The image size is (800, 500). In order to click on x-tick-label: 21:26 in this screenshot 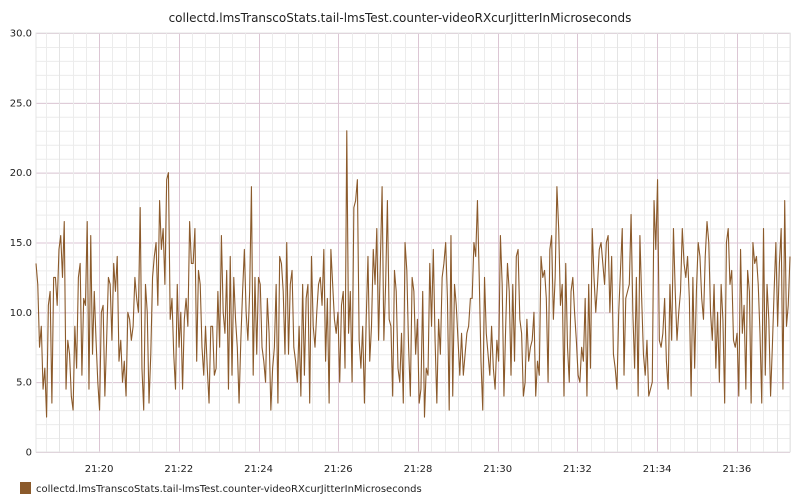, I will do `click(338, 469)`.